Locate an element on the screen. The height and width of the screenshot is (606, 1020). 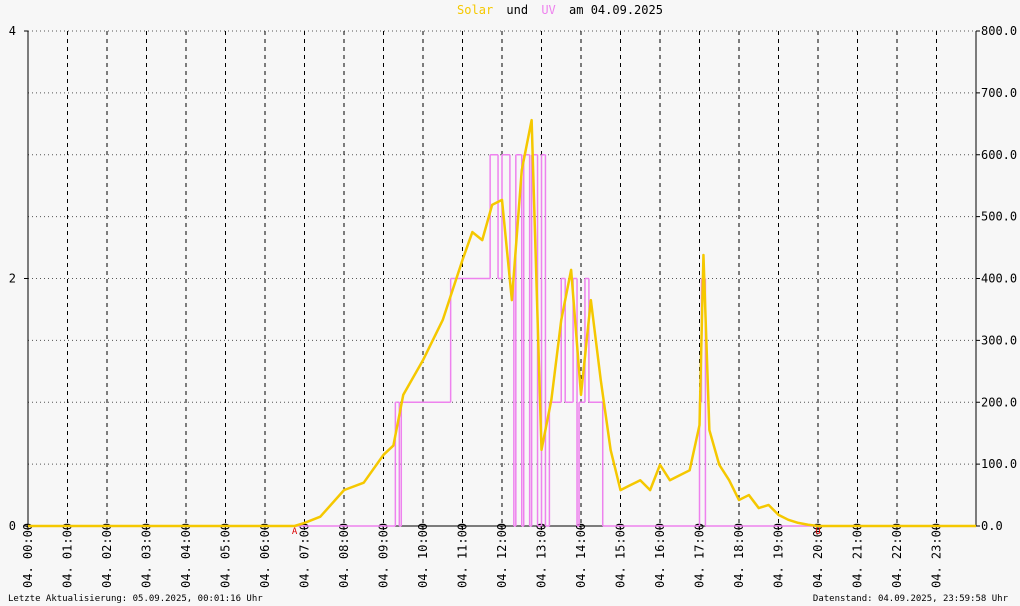
y2-tick-label: 600.0 is located at coordinates (999, 155).